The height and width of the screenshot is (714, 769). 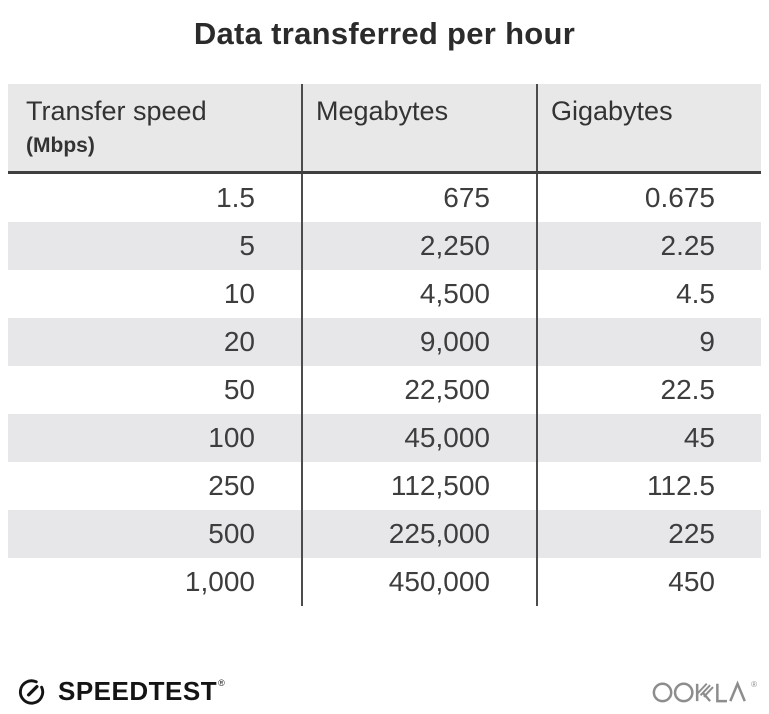 I want to click on table-cell: 112,500, so click(x=420, y=486).